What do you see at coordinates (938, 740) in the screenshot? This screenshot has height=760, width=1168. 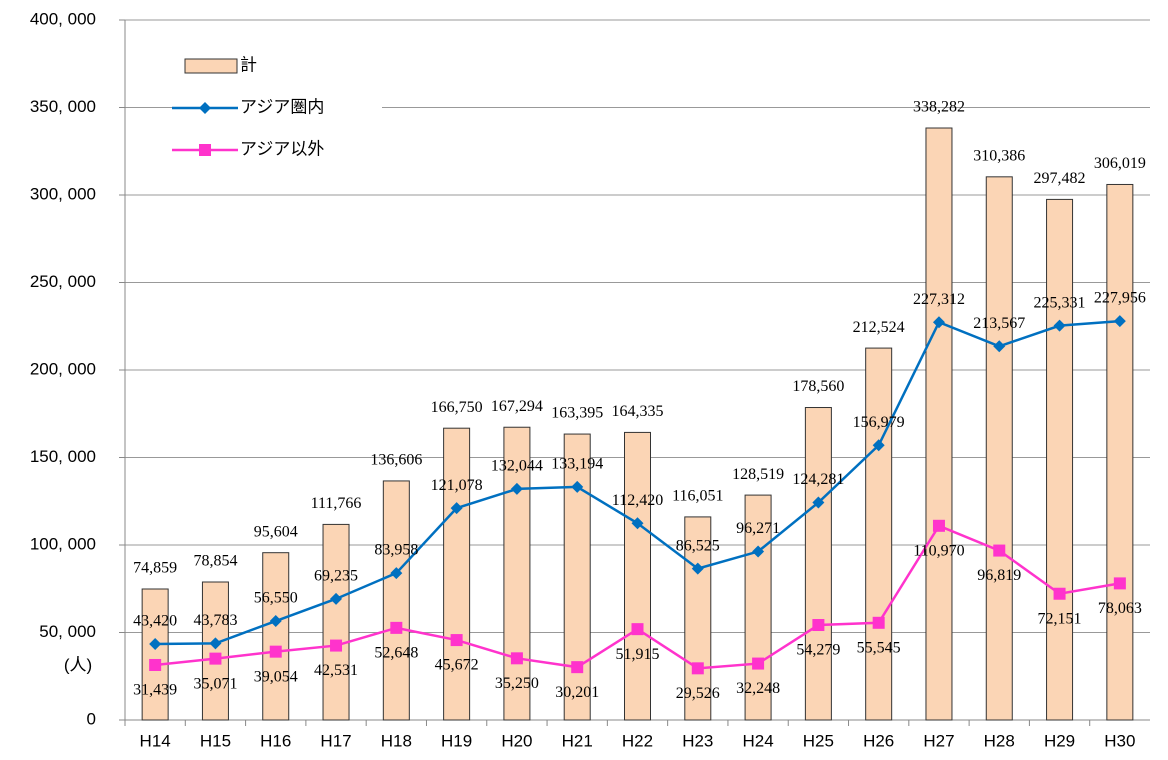 I see `x-tick-label: H27` at bounding box center [938, 740].